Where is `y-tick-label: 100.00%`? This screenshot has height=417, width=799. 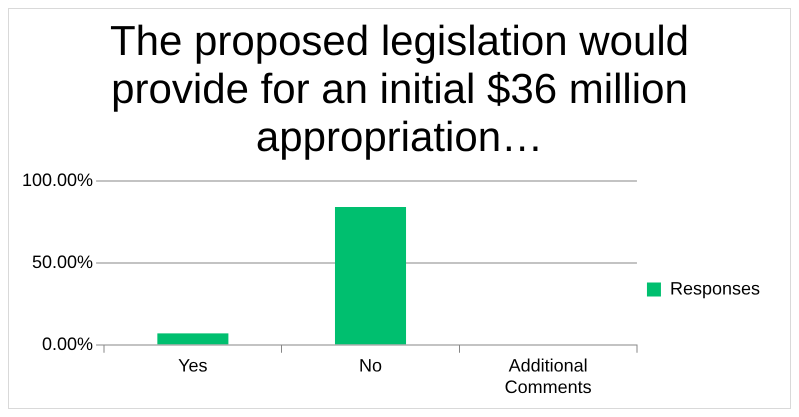
y-tick-label: 100.00% is located at coordinates (58, 180).